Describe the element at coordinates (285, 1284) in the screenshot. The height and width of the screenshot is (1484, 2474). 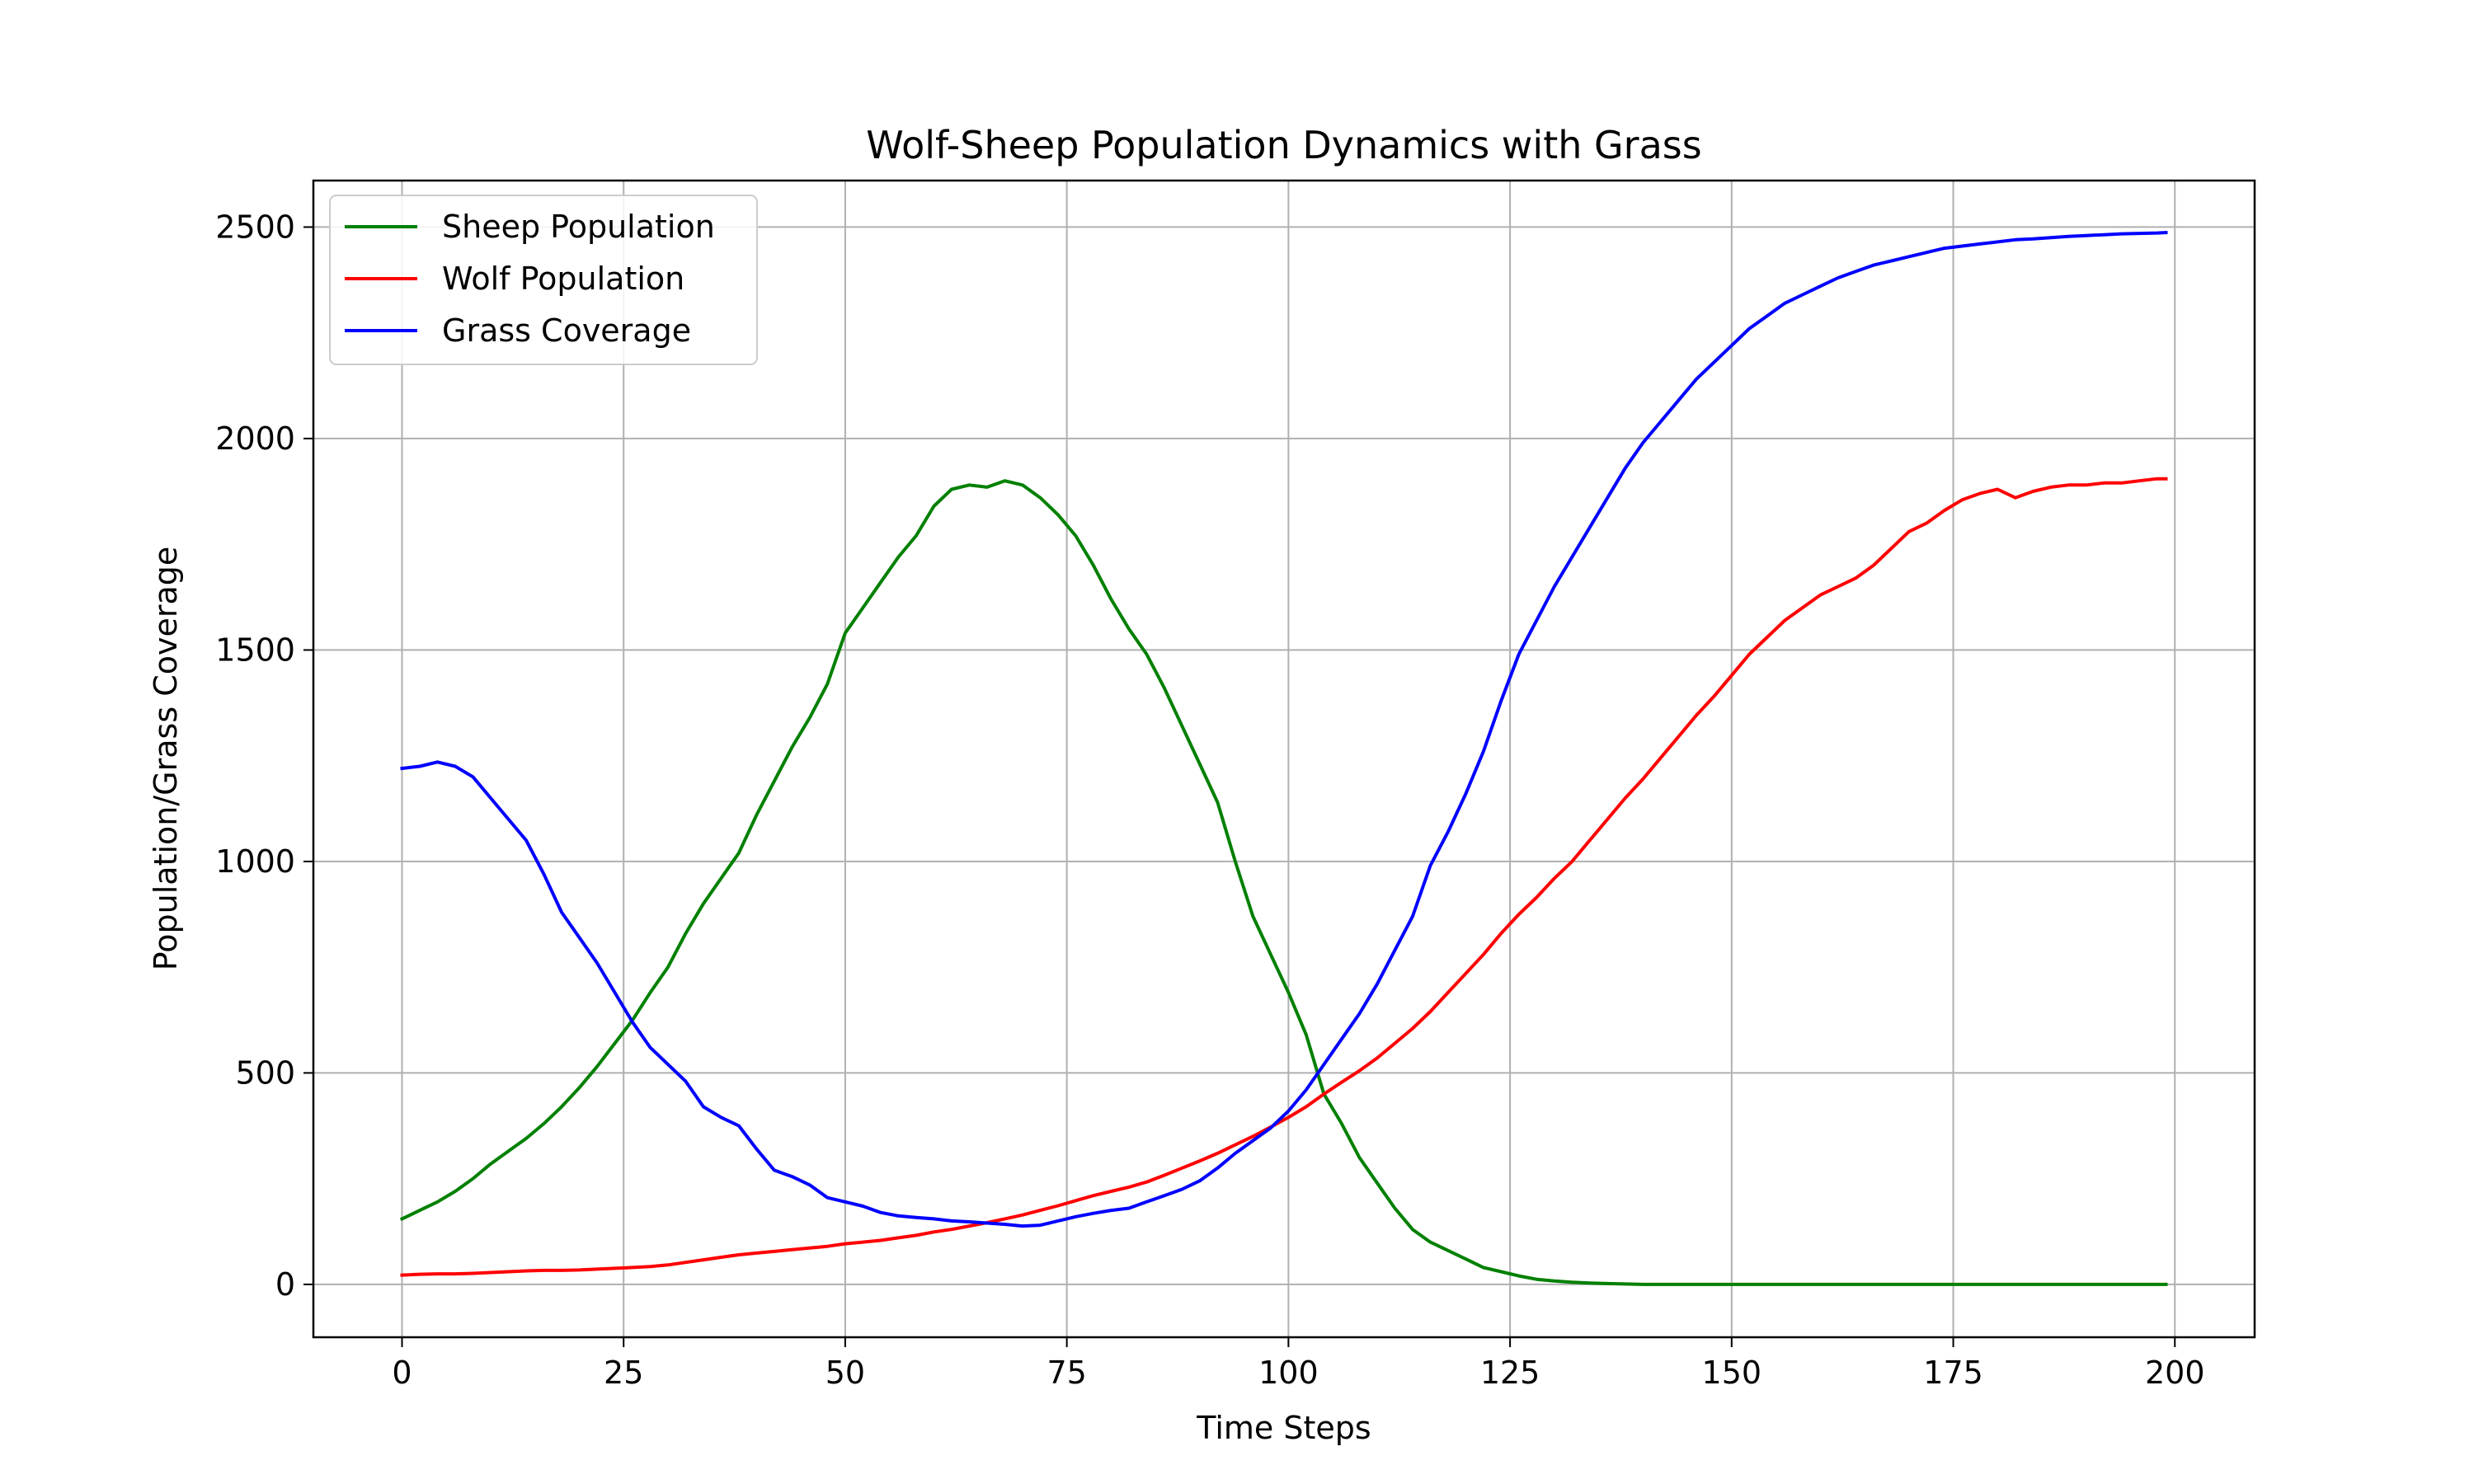
I see `y-tick-label: 0` at that location.